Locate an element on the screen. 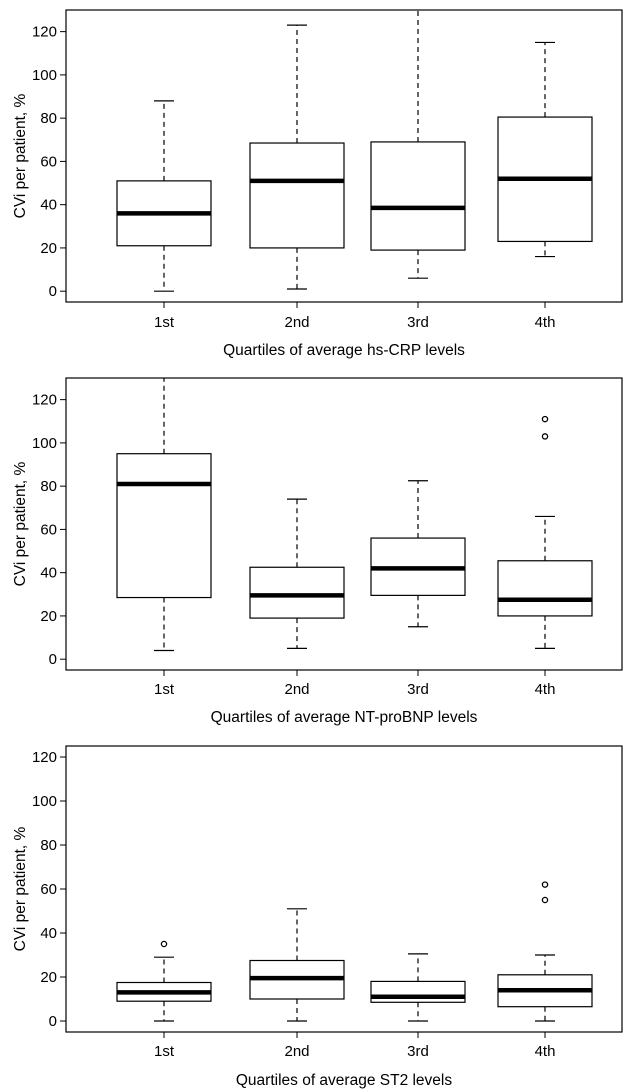 The image size is (630, 1091). x-axis-title: Quartiles of average NT-proBNP levels is located at coordinates (344, 717).